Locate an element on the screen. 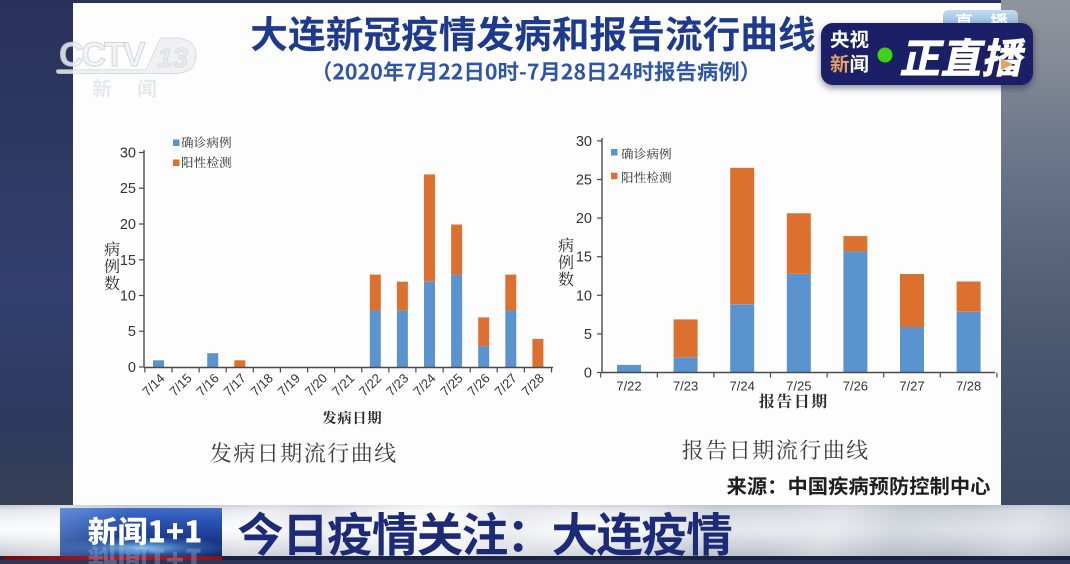  svg-text: 7/17 is located at coordinates (234, 385).